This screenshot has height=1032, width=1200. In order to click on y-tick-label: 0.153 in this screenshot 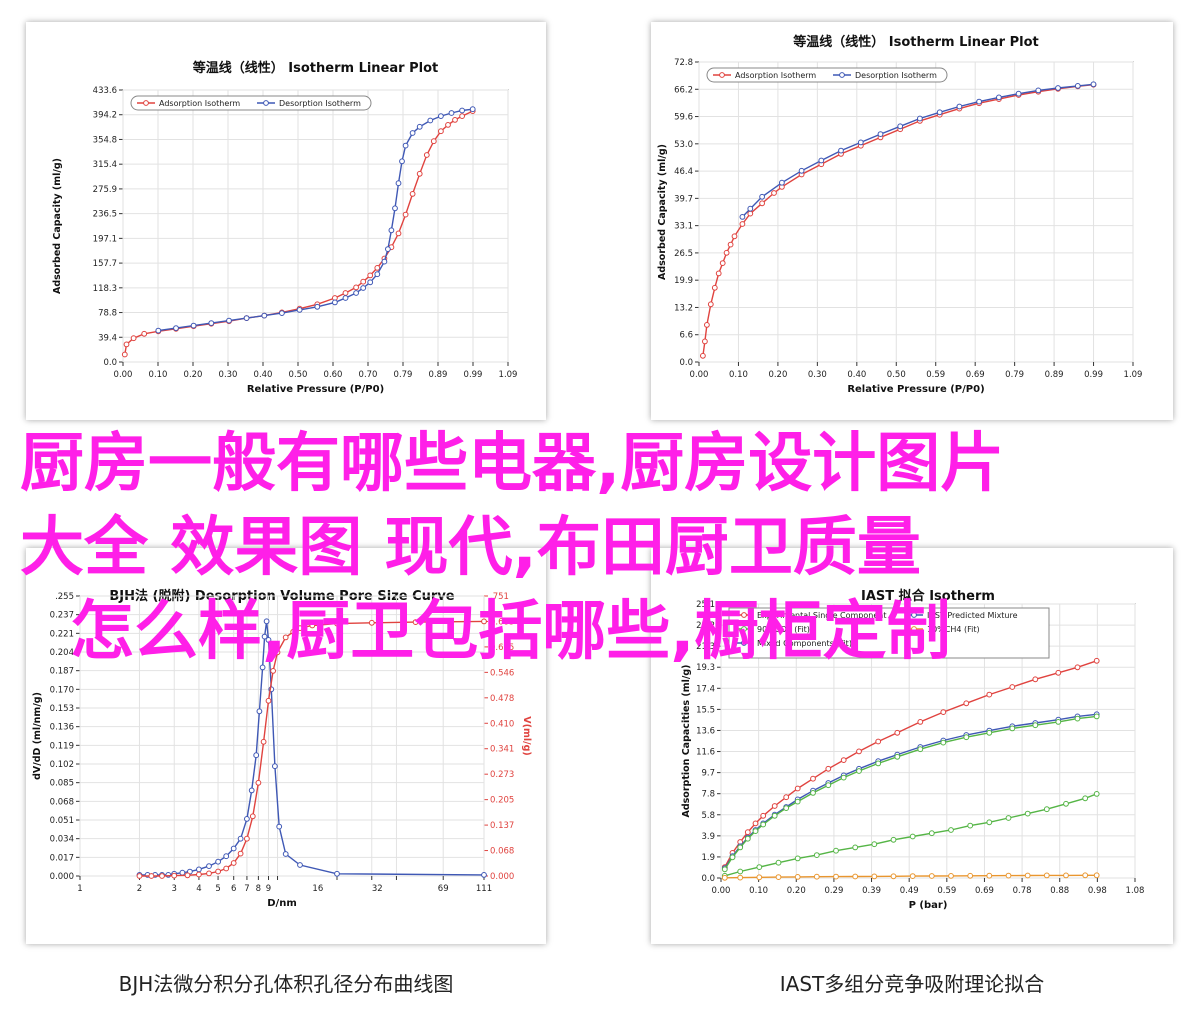, I will do `click(62, 709)`.